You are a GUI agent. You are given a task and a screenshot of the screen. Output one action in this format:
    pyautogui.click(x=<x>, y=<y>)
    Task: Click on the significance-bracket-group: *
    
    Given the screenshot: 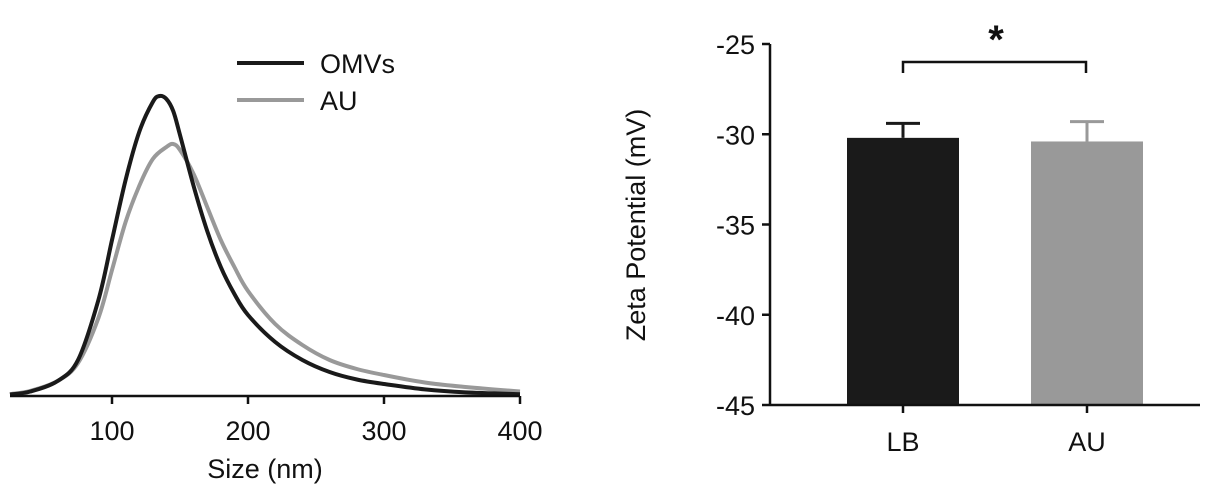 What is the action you would take?
    pyautogui.click(x=994, y=45)
    